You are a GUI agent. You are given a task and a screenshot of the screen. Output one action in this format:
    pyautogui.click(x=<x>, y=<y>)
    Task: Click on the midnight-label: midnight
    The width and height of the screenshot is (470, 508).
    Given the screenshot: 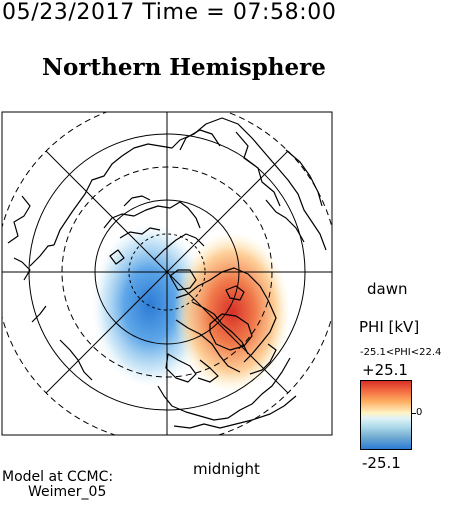 What is the action you would take?
    pyautogui.click(x=226, y=469)
    